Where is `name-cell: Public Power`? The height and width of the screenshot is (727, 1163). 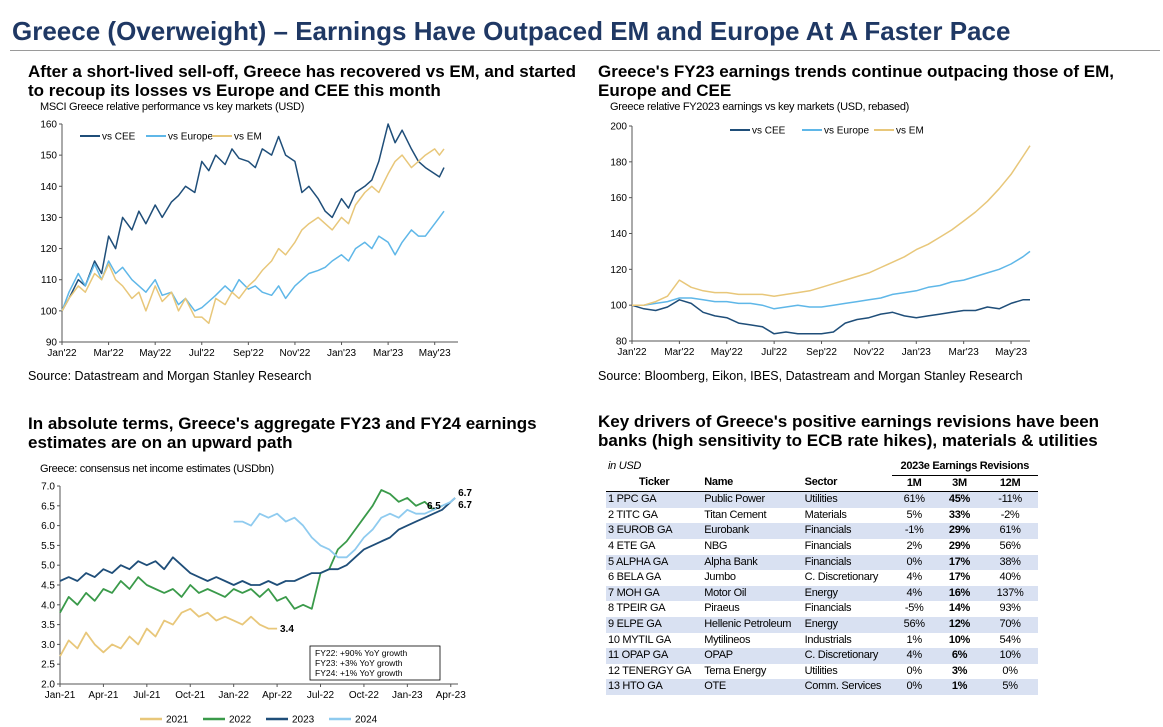
name-cell: Public Power is located at coordinates (752, 499).